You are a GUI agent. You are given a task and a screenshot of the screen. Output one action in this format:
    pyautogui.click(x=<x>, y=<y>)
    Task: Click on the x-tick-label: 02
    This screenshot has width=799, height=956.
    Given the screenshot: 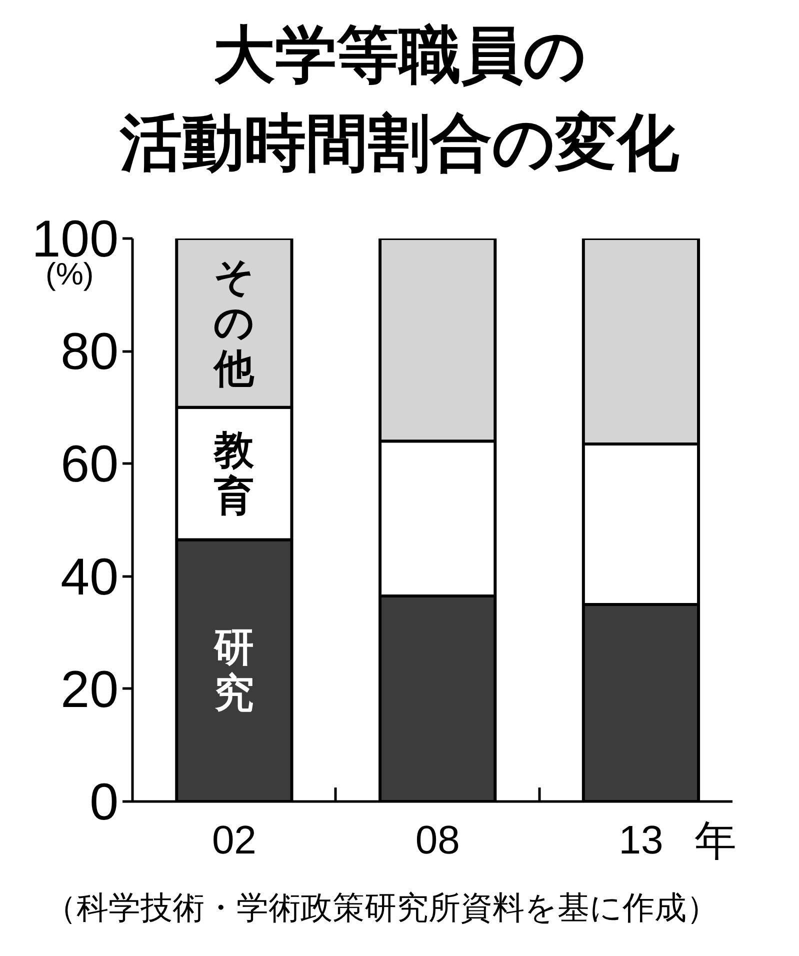 What is the action you would take?
    pyautogui.click(x=234, y=840)
    